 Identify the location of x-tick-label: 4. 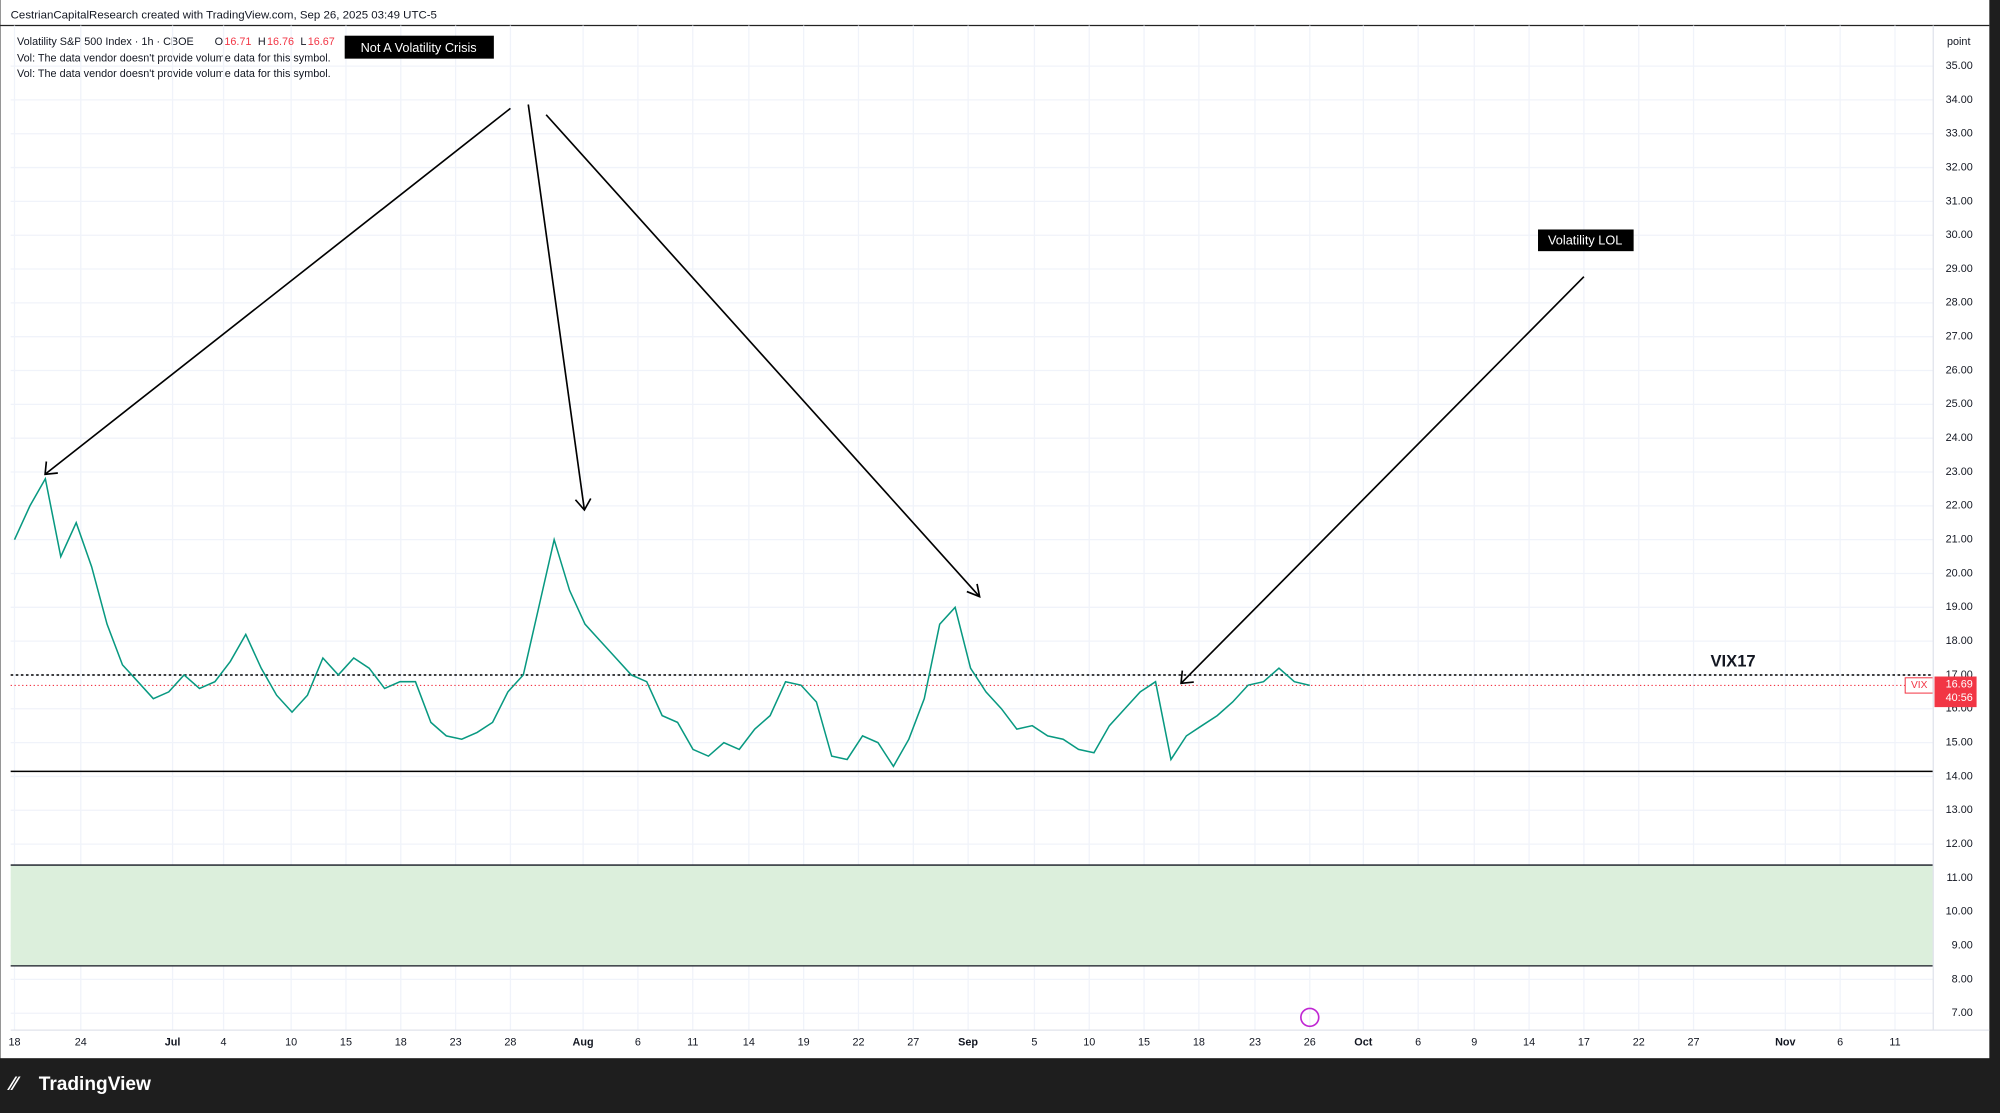
(224, 1043).